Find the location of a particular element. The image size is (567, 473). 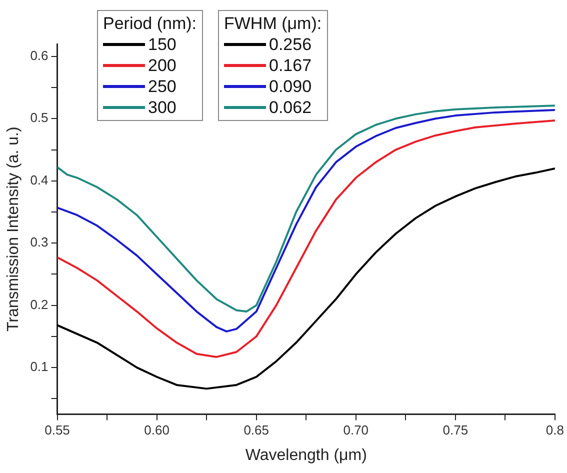

y-tick-label: 0.4 is located at coordinates (39, 180).